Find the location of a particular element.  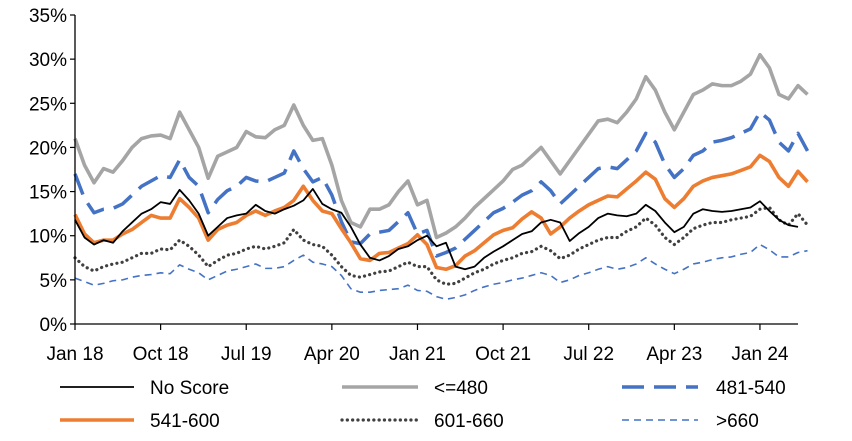

y-tick-label: 20% is located at coordinates (48, 148).